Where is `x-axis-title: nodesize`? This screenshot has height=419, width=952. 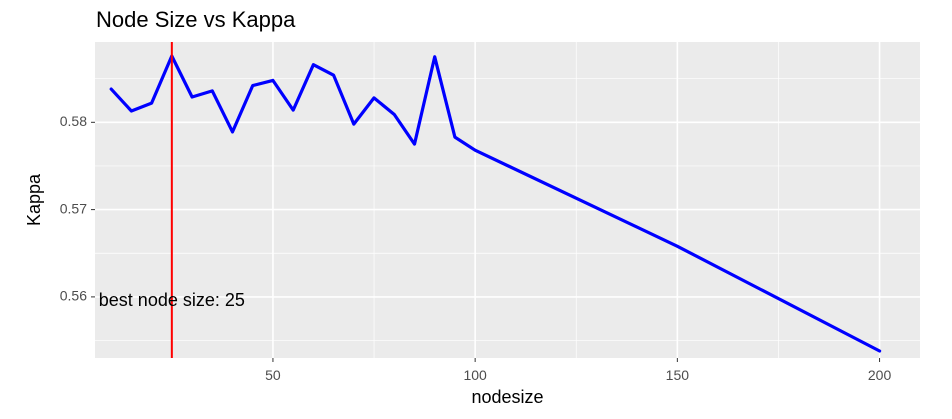 x-axis-title: nodesize is located at coordinates (507, 397).